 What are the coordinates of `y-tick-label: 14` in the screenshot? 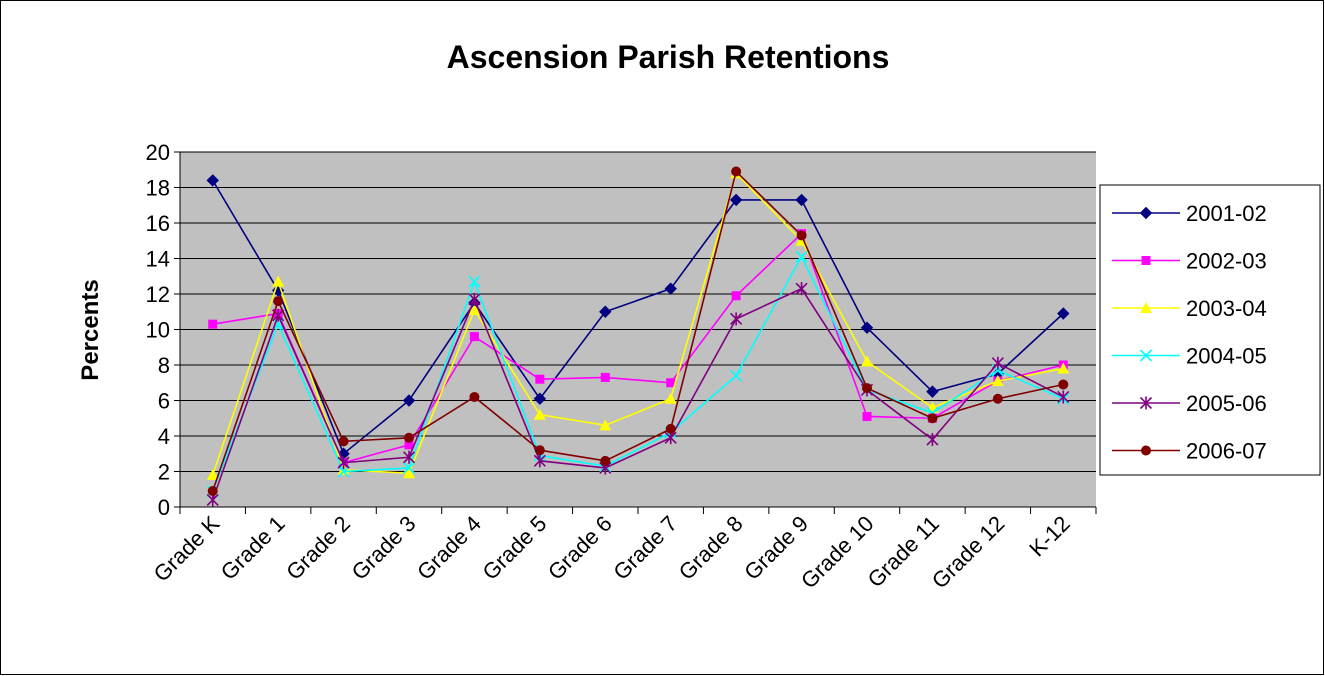 It's located at (158, 259).